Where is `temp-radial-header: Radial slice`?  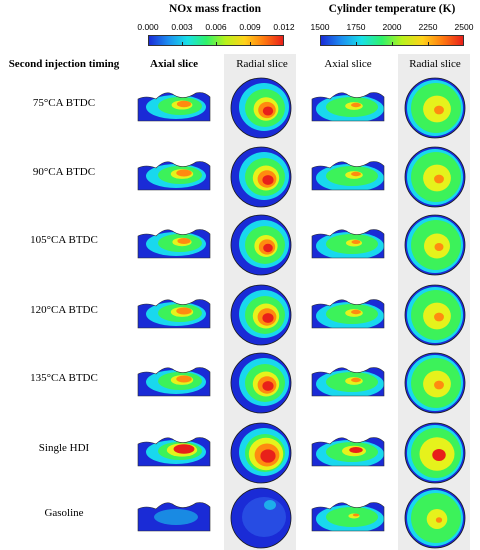
temp-radial-header: Radial slice is located at coordinates (435, 64).